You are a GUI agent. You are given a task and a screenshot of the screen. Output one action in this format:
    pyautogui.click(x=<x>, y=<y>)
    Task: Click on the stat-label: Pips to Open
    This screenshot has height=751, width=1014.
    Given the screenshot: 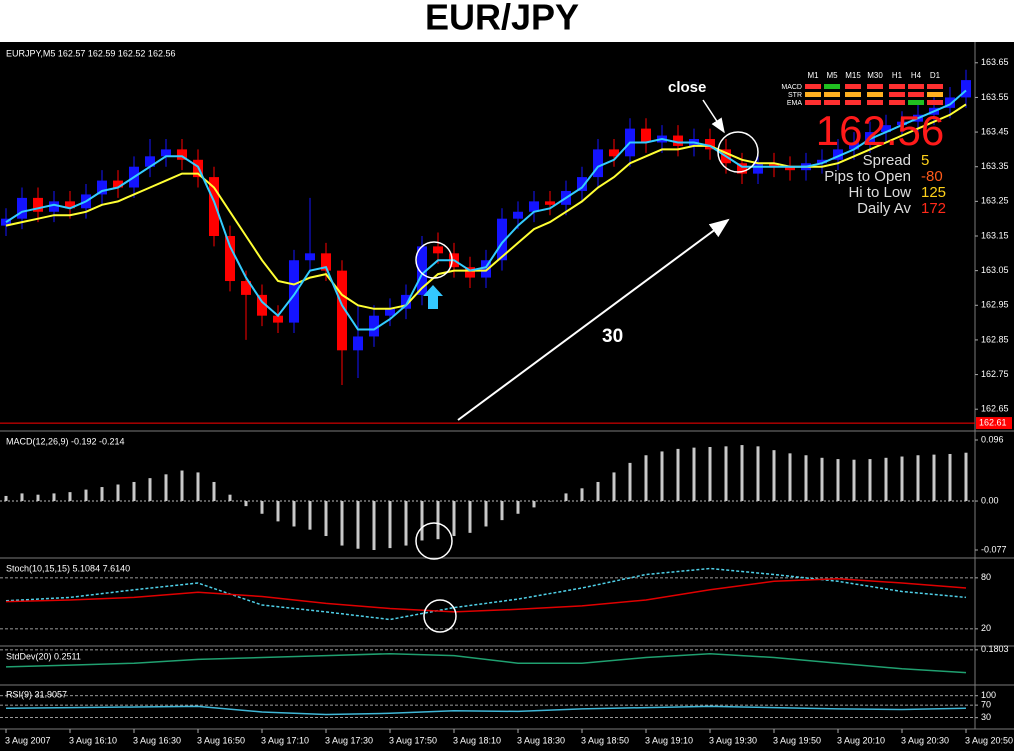 What is the action you would take?
    pyautogui.click(x=867, y=176)
    